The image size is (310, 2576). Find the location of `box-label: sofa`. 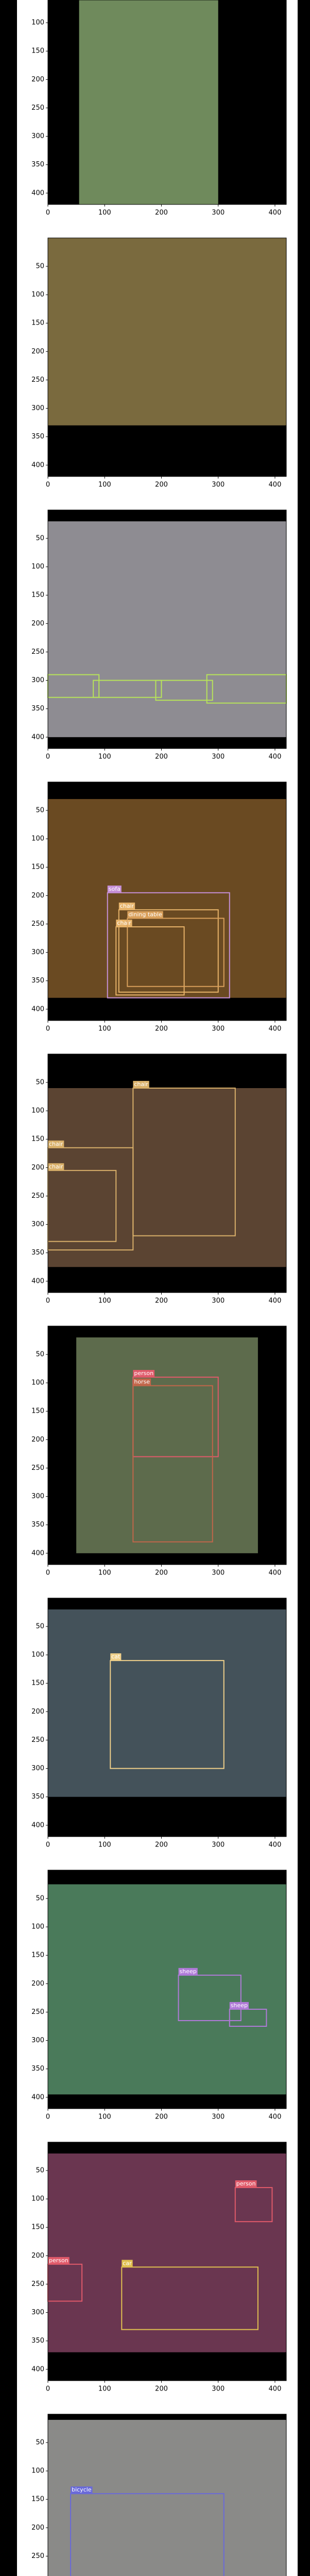

box-label: sofa is located at coordinates (114, 889).